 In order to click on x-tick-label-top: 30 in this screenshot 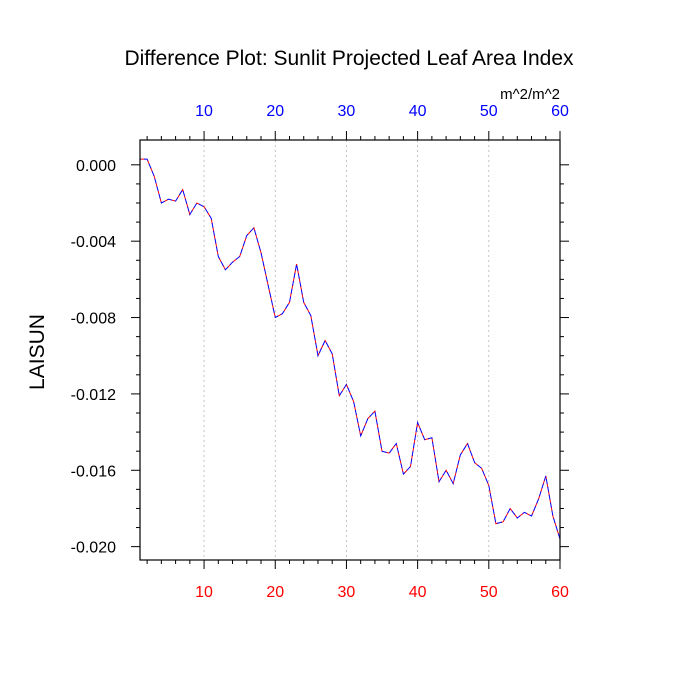, I will do `click(347, 111)`.